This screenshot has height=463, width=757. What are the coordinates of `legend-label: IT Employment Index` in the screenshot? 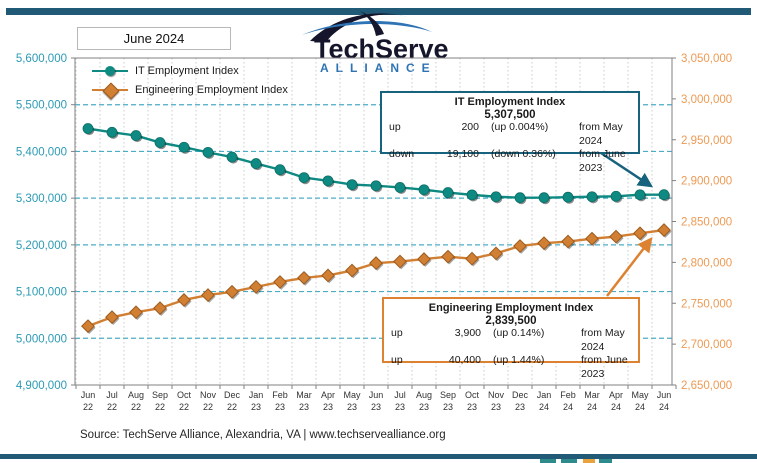 It's located at (187, 70).